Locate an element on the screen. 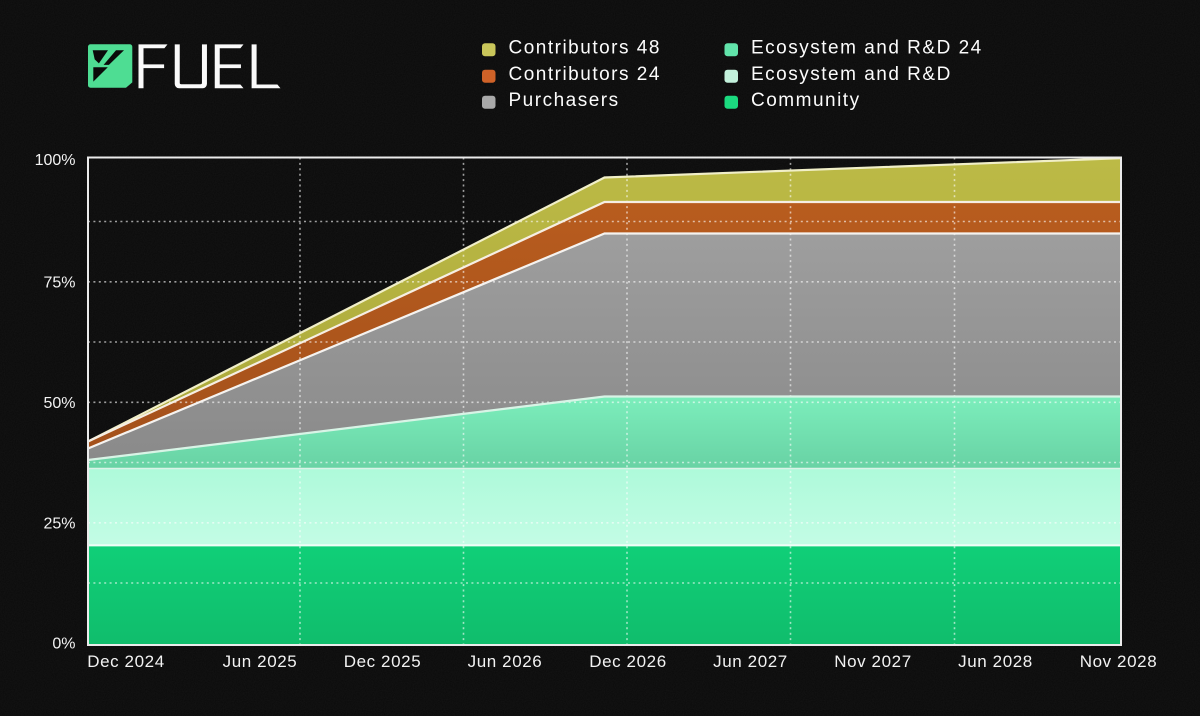 The image size is (1200, 716). svg-text: Nov 2027 is located at coordinates (873, 661).